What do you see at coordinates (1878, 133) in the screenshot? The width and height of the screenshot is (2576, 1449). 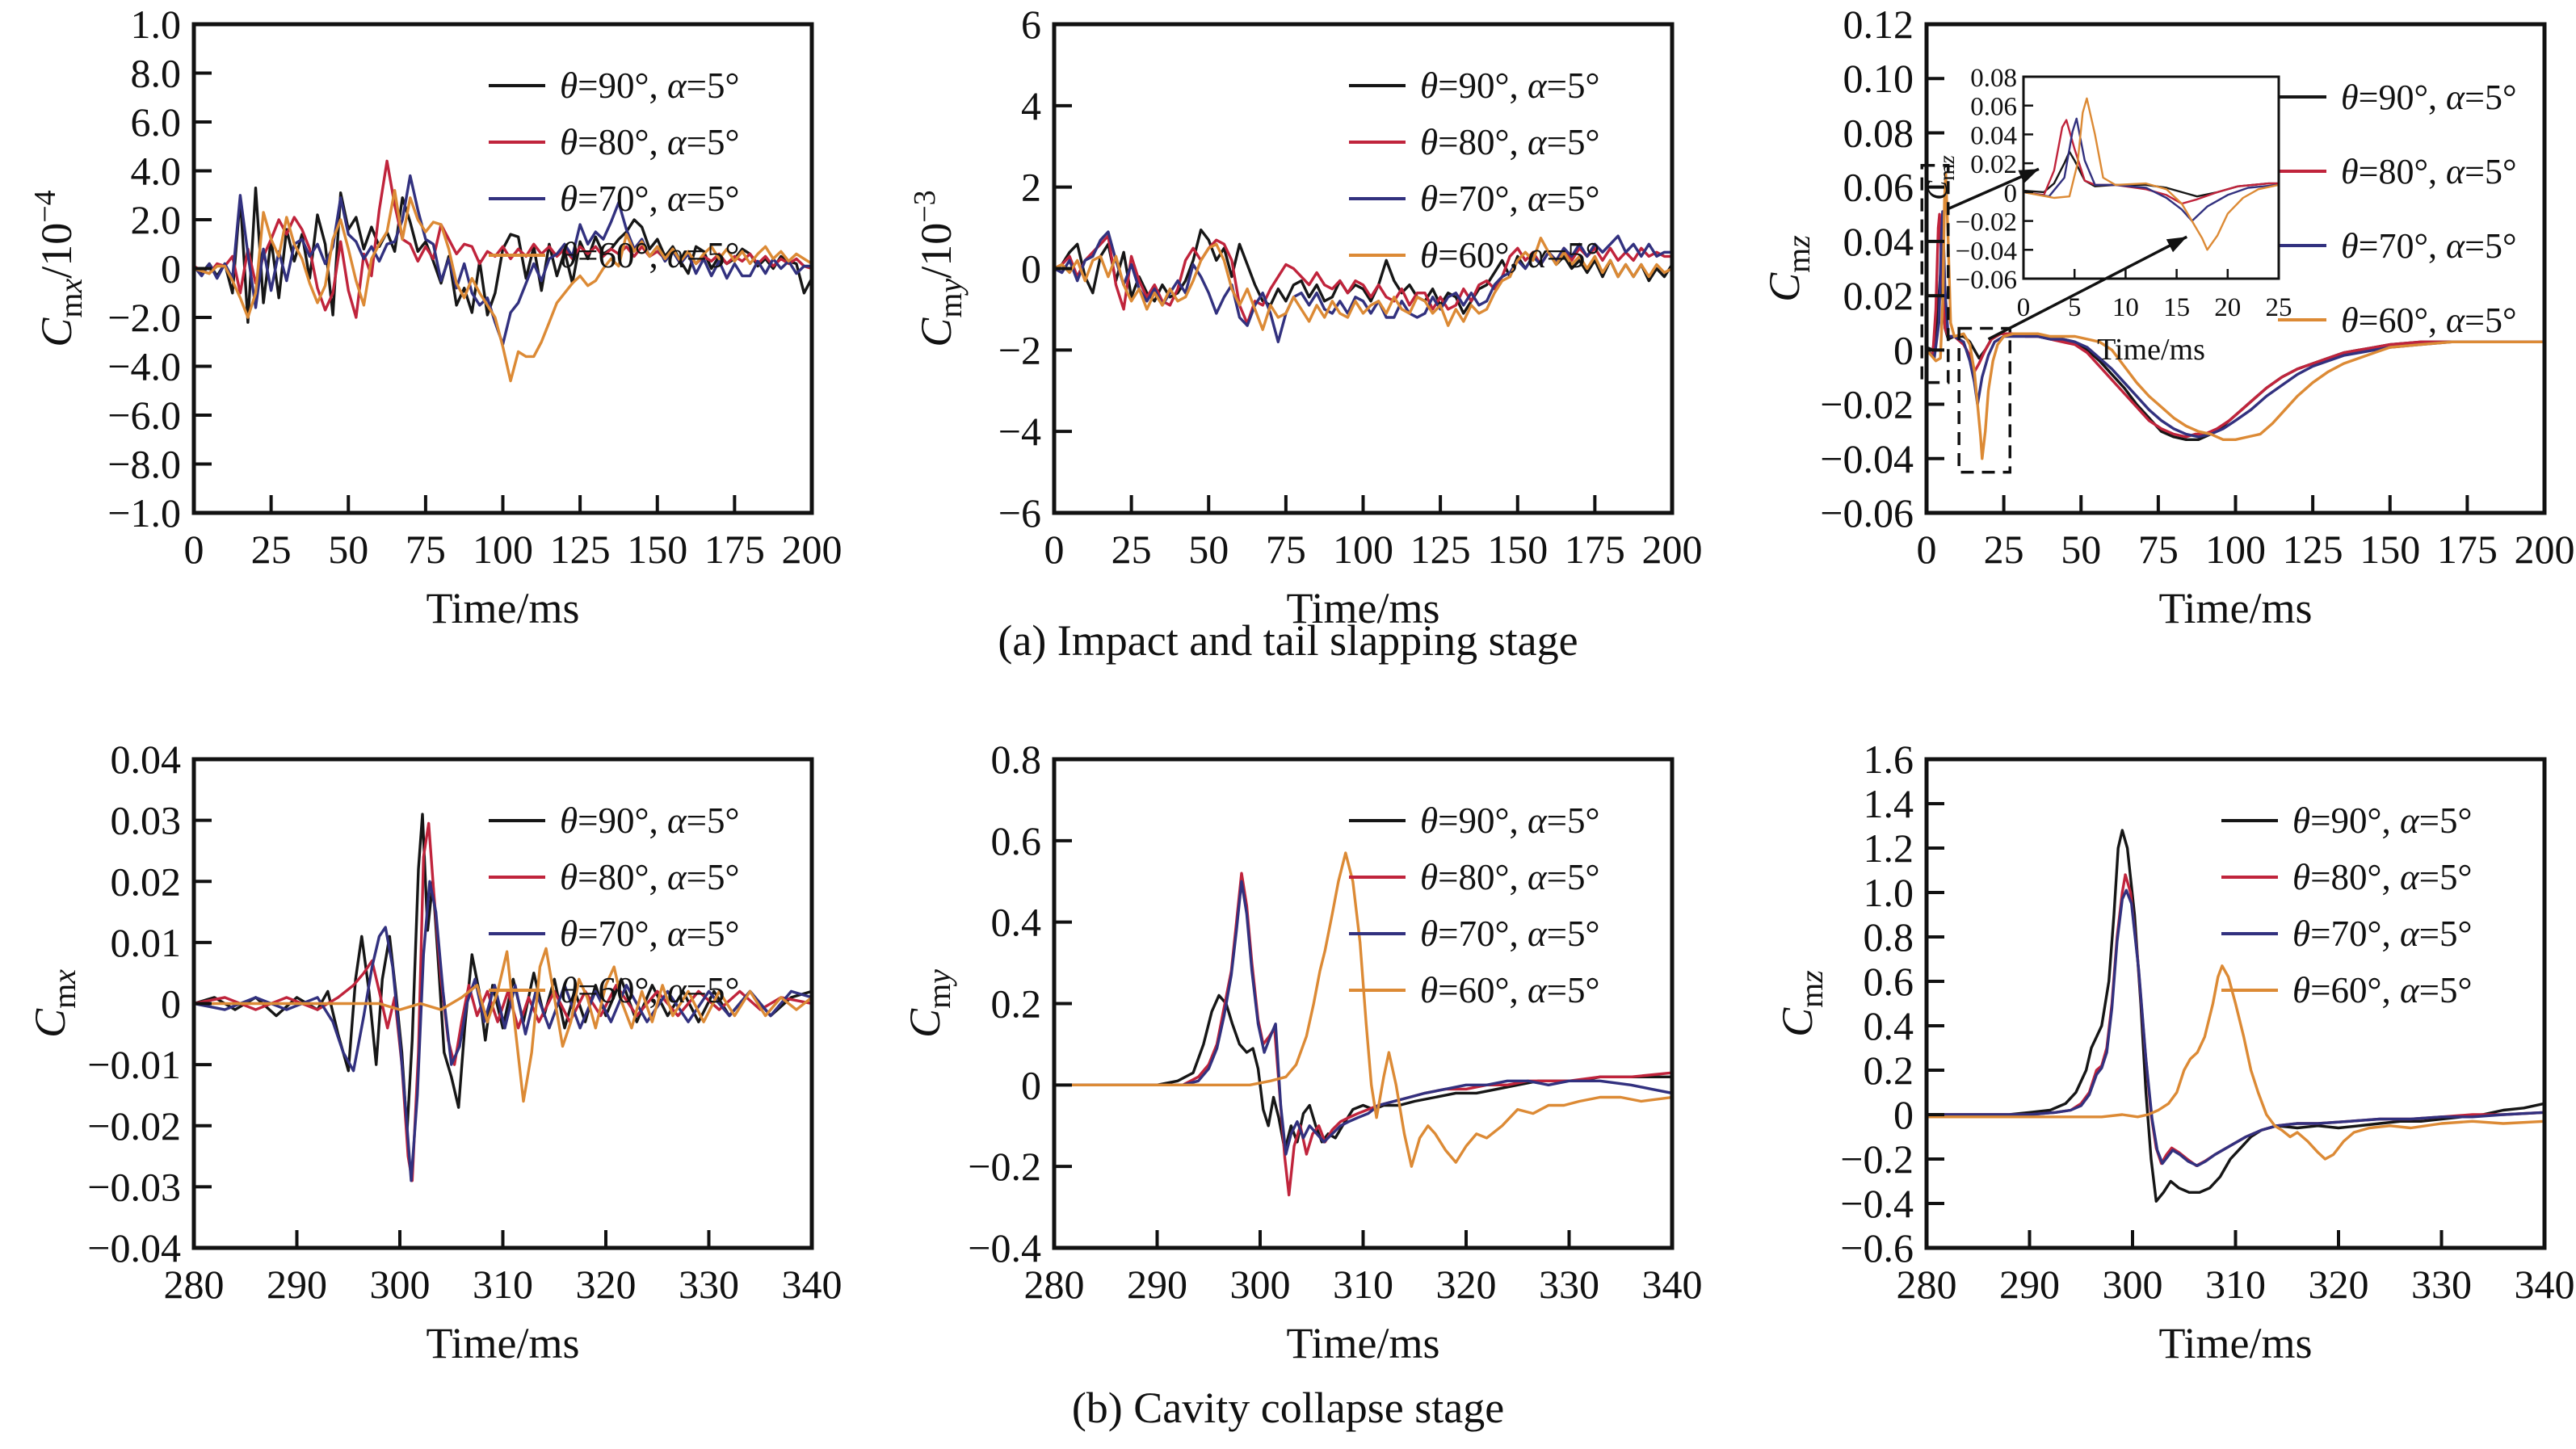 I see `tick-label: 0.08` at bounding box center [1878, 133].